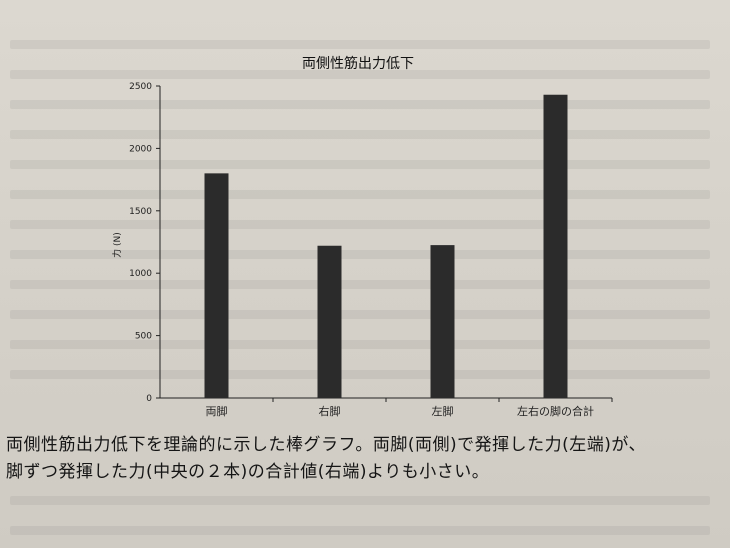 The width and height of the screenshot is (730, 548). What do you see at coordinates (140, 212) in the screenshot?
I see `y-tick-label: 1500` at bounding box center [140, 212].